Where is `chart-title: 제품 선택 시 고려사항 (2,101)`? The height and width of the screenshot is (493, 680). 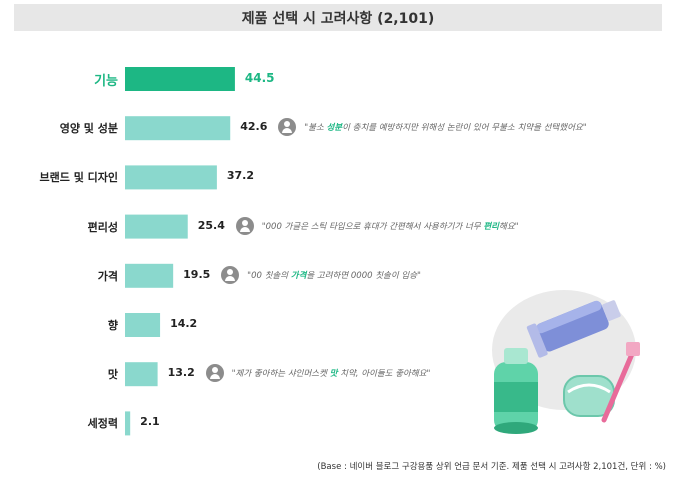
chart-title: 제품 선택 시 고려사항 (2,101) is located at coordinates (338, 18).